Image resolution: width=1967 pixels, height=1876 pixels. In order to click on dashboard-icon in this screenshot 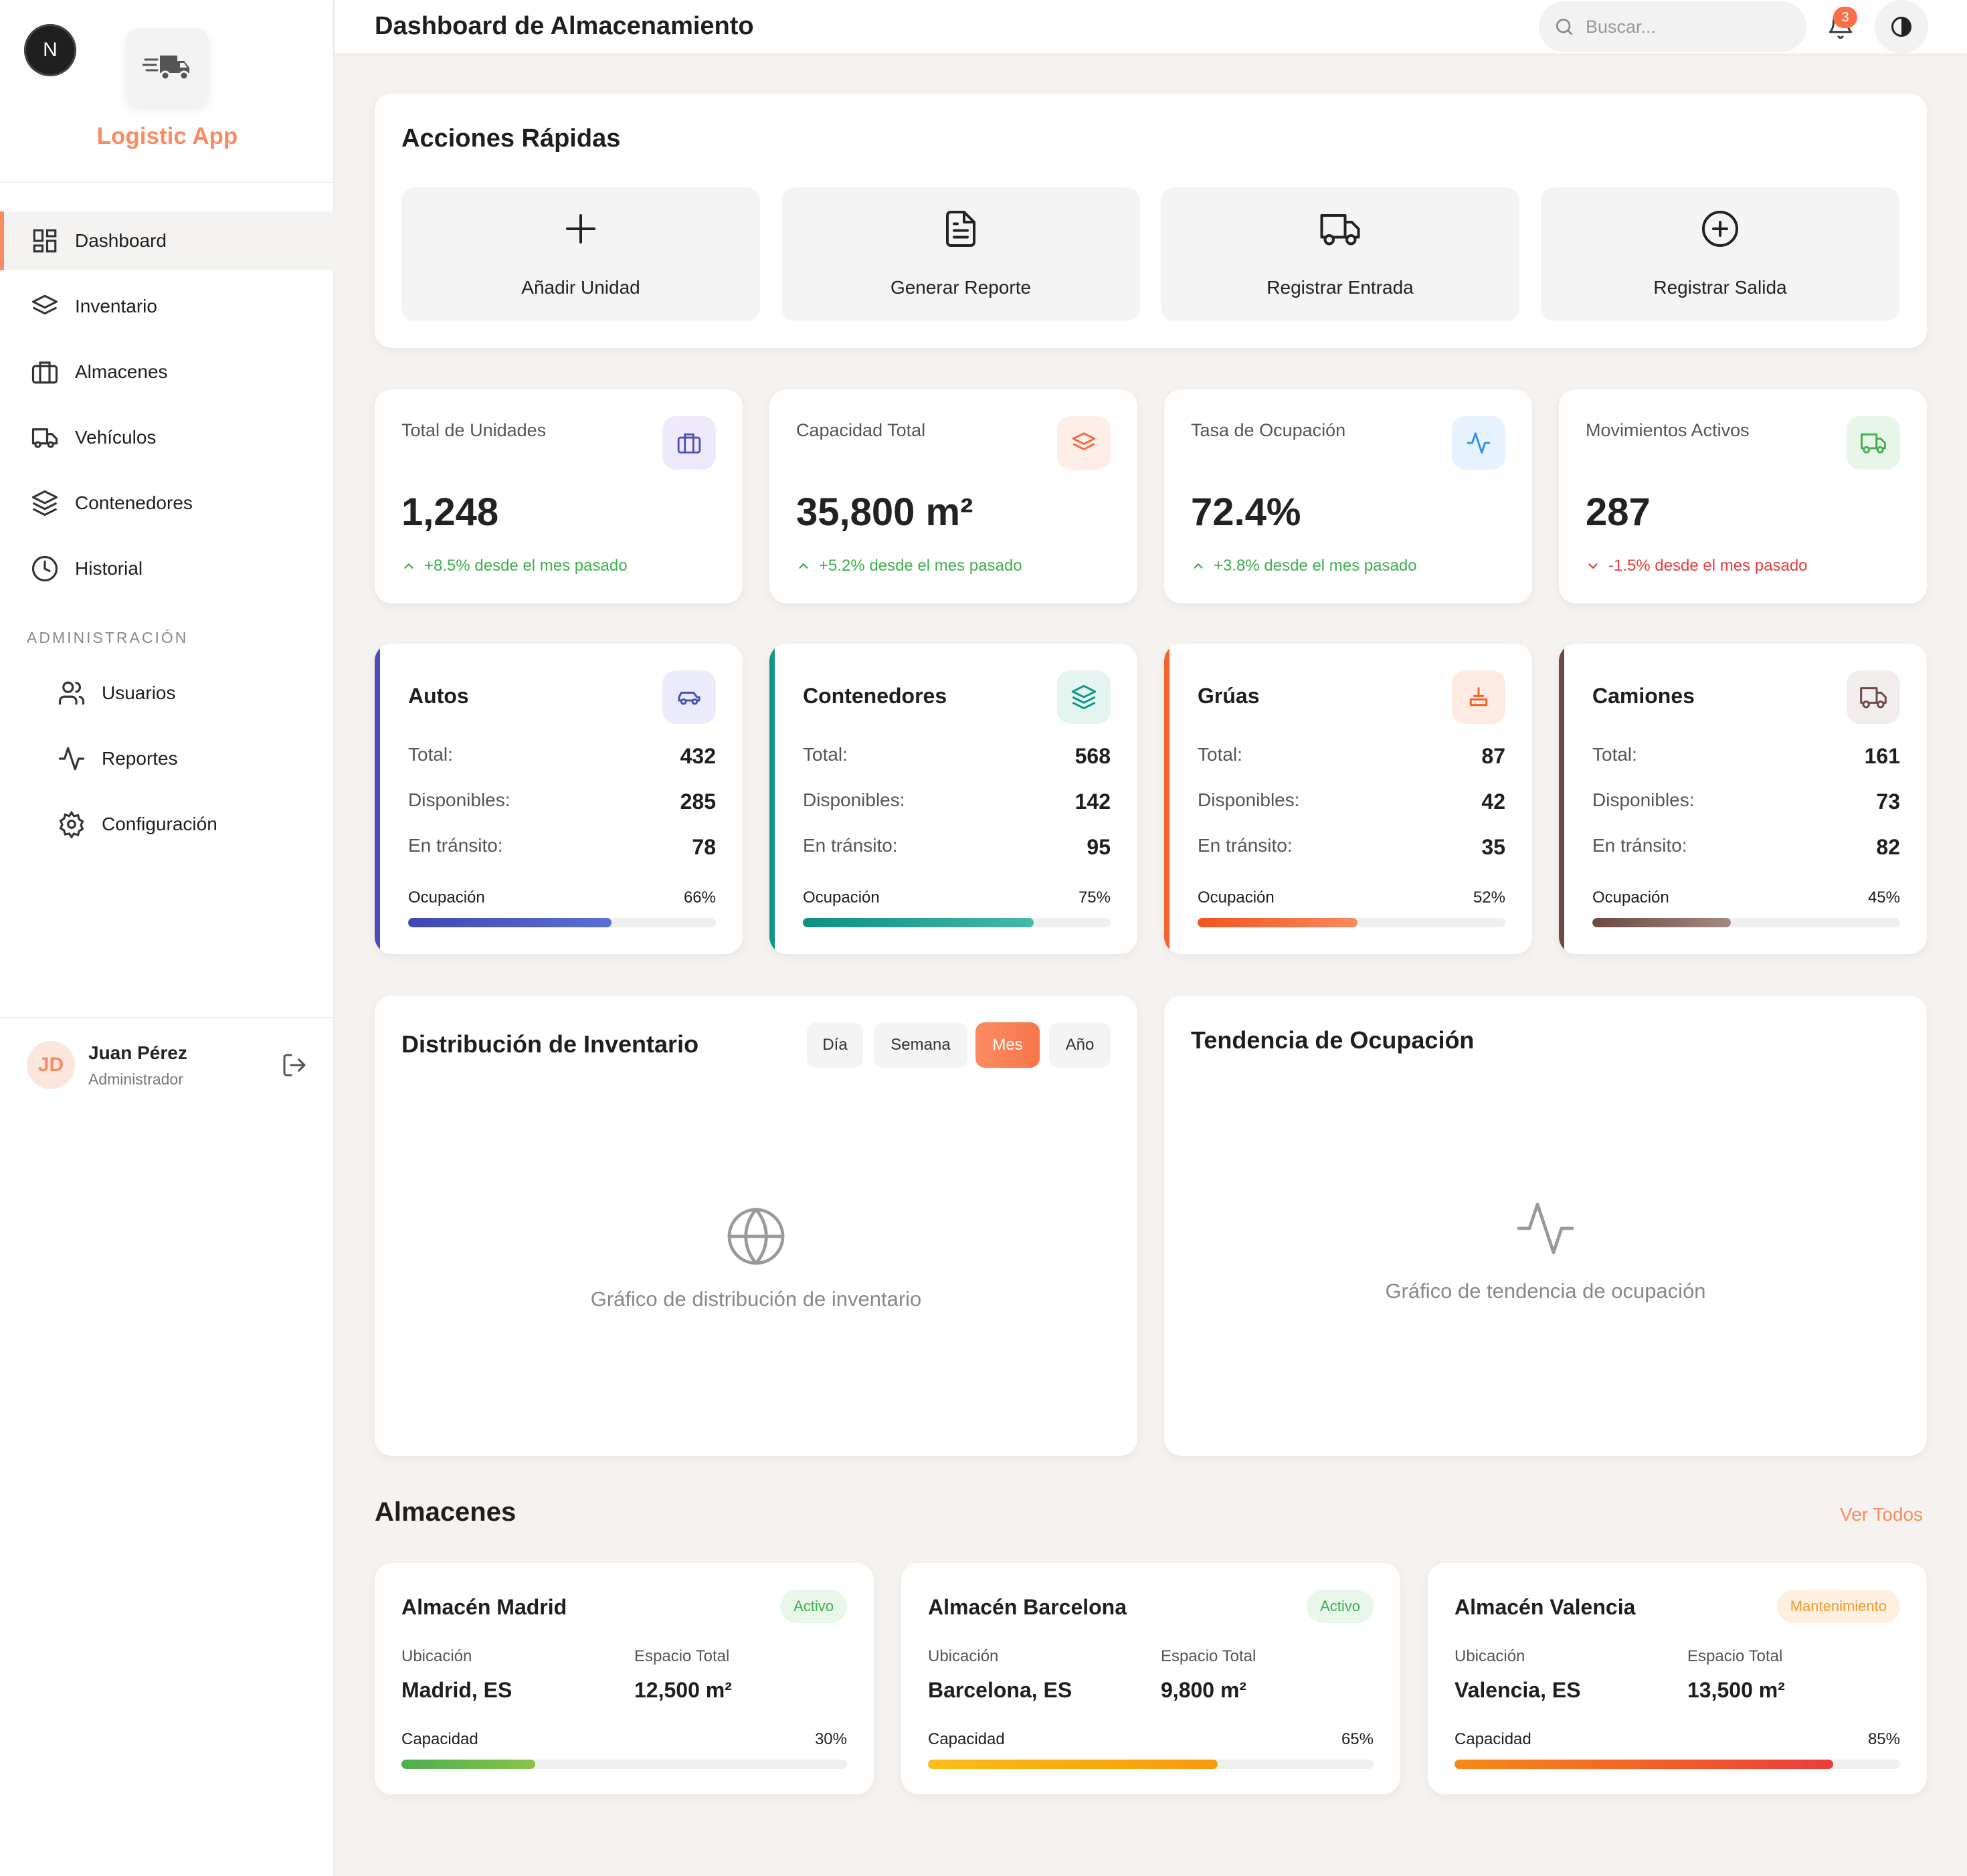, I will do `click(45, 241)`.